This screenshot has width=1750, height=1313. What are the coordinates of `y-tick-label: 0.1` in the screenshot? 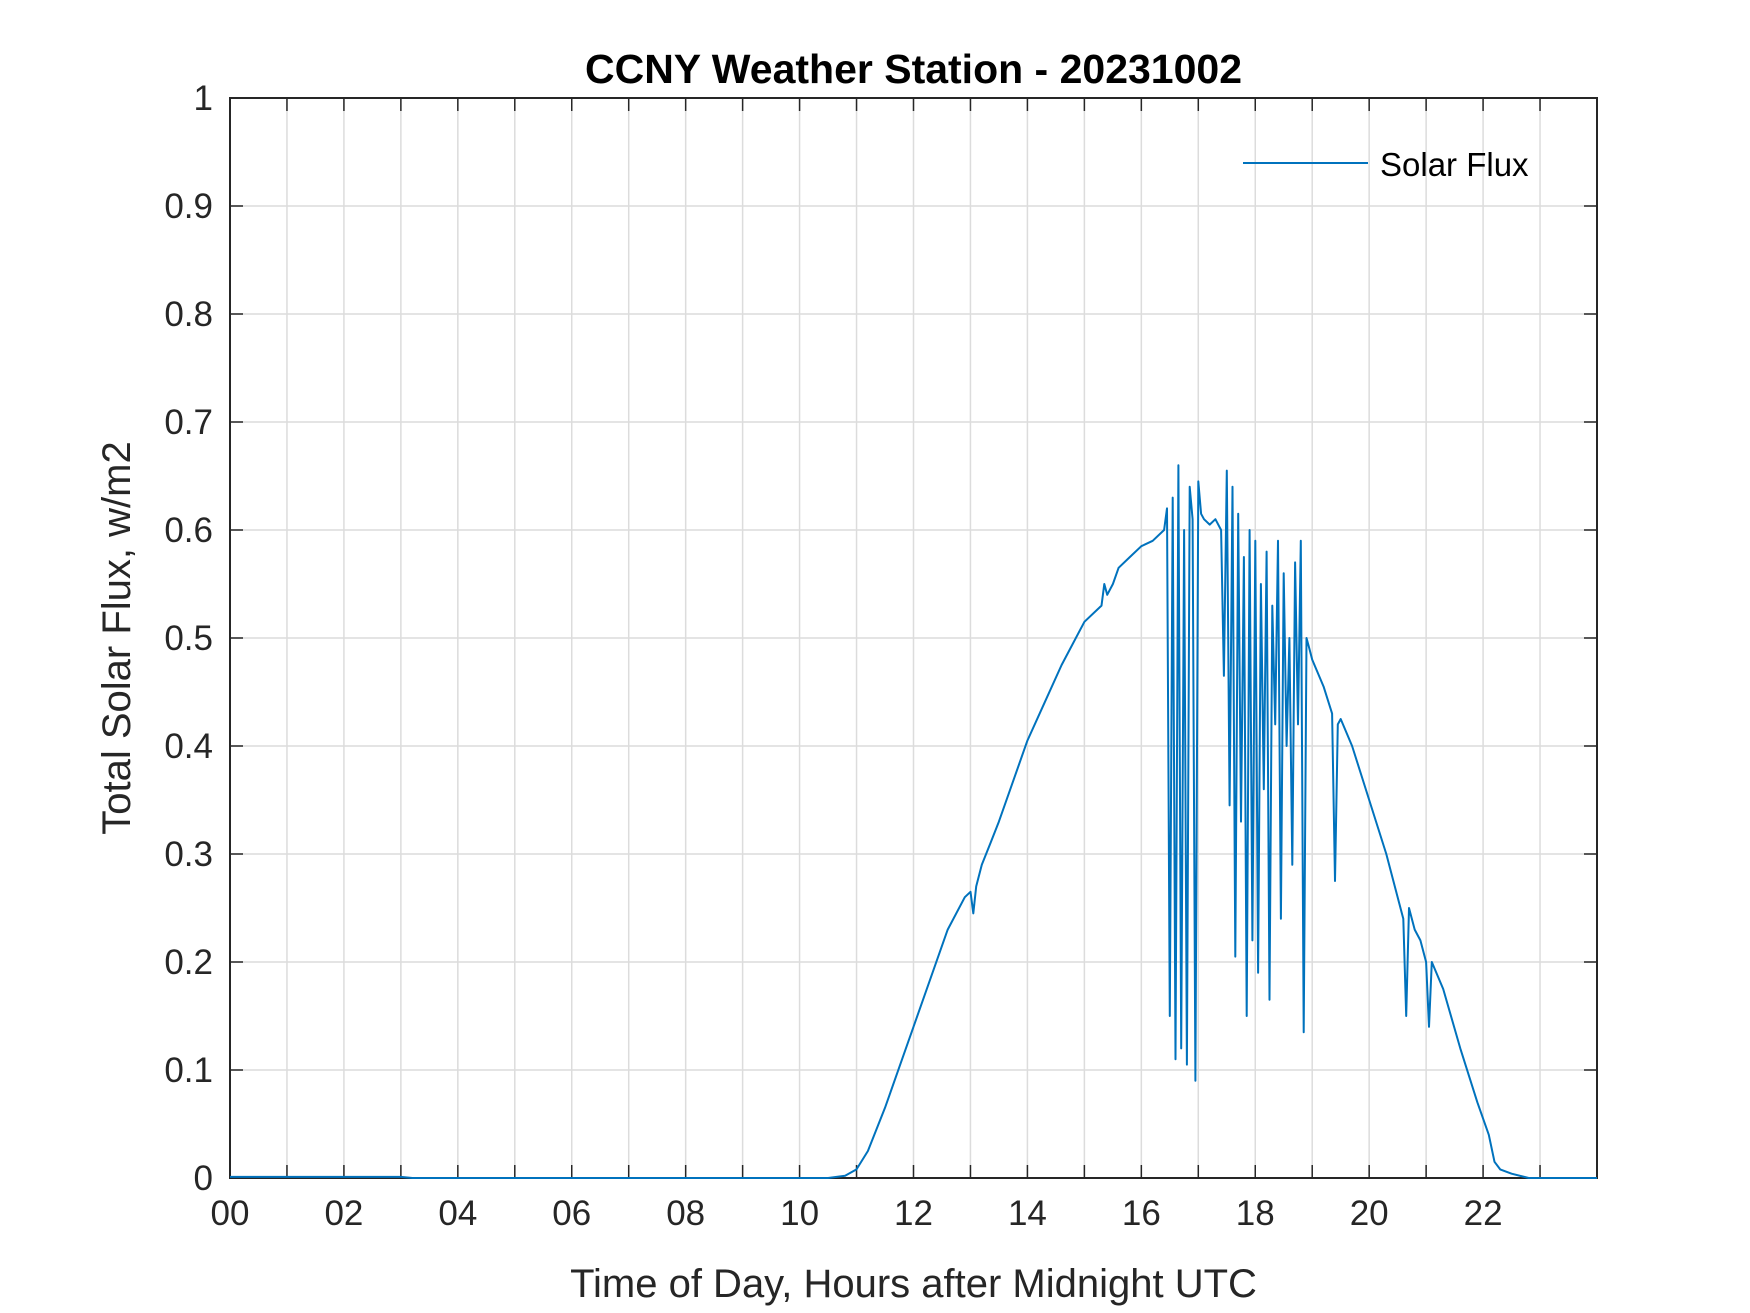 It's located at (188, 1070).